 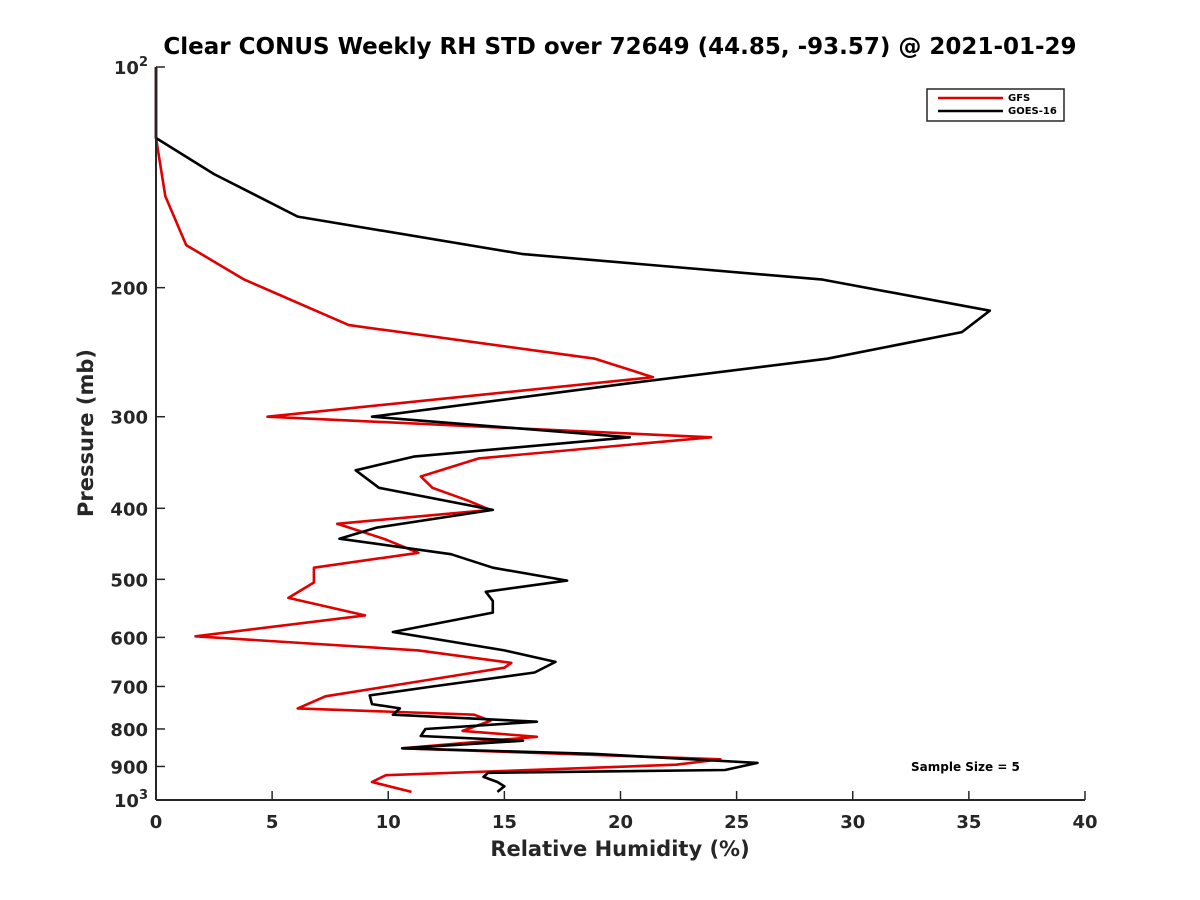 I want to click on y-tick-label: 600, so click(x=129, y=638).